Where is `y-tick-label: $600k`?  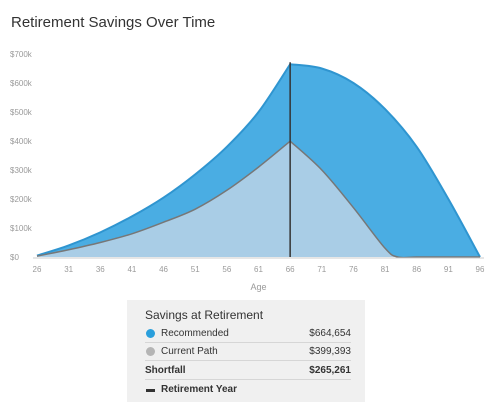
y-tick-label: $600k is located at coordinates (21, 83).